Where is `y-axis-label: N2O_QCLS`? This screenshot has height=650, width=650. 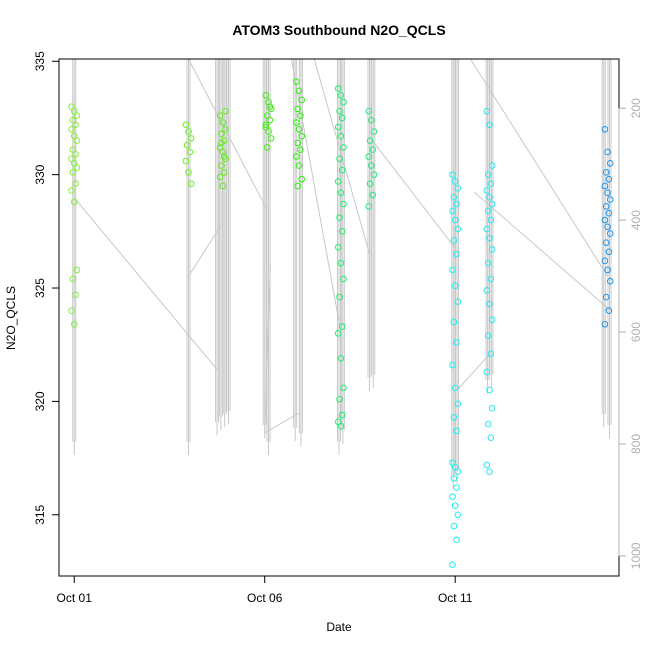 y-axis-label: N2O_QCLS is located at coordinates (11, 318).